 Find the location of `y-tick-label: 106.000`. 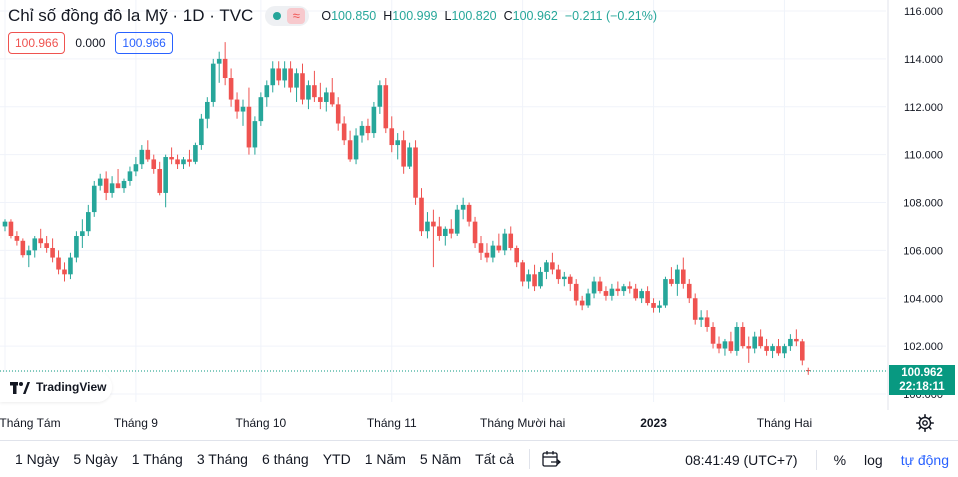

y-tick-label: 106.000 is located at coordinates (923, 251).